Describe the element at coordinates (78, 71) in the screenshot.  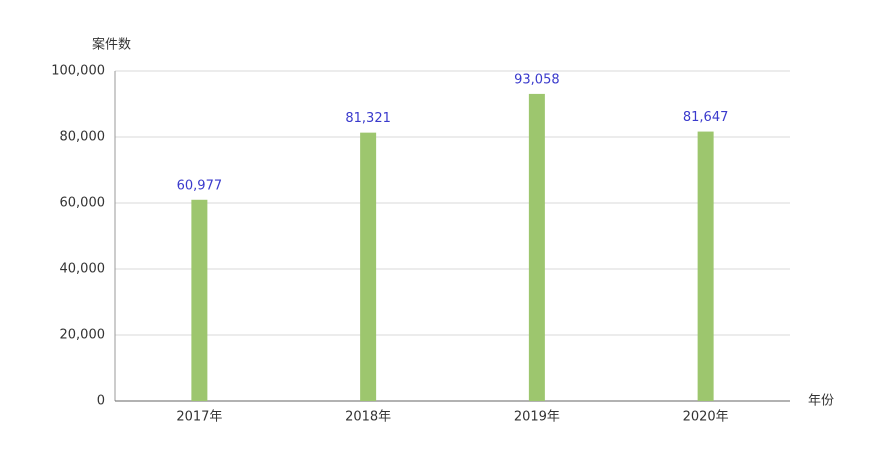
I see `y-tick-label: 100,000` at that location.